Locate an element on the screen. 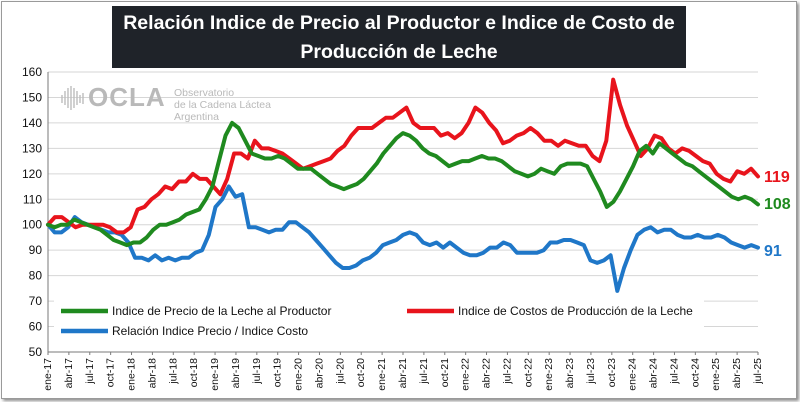 This screenshot has height=402, width=800. x-tick-label: jul-25 is located at coordinates (758, 371).